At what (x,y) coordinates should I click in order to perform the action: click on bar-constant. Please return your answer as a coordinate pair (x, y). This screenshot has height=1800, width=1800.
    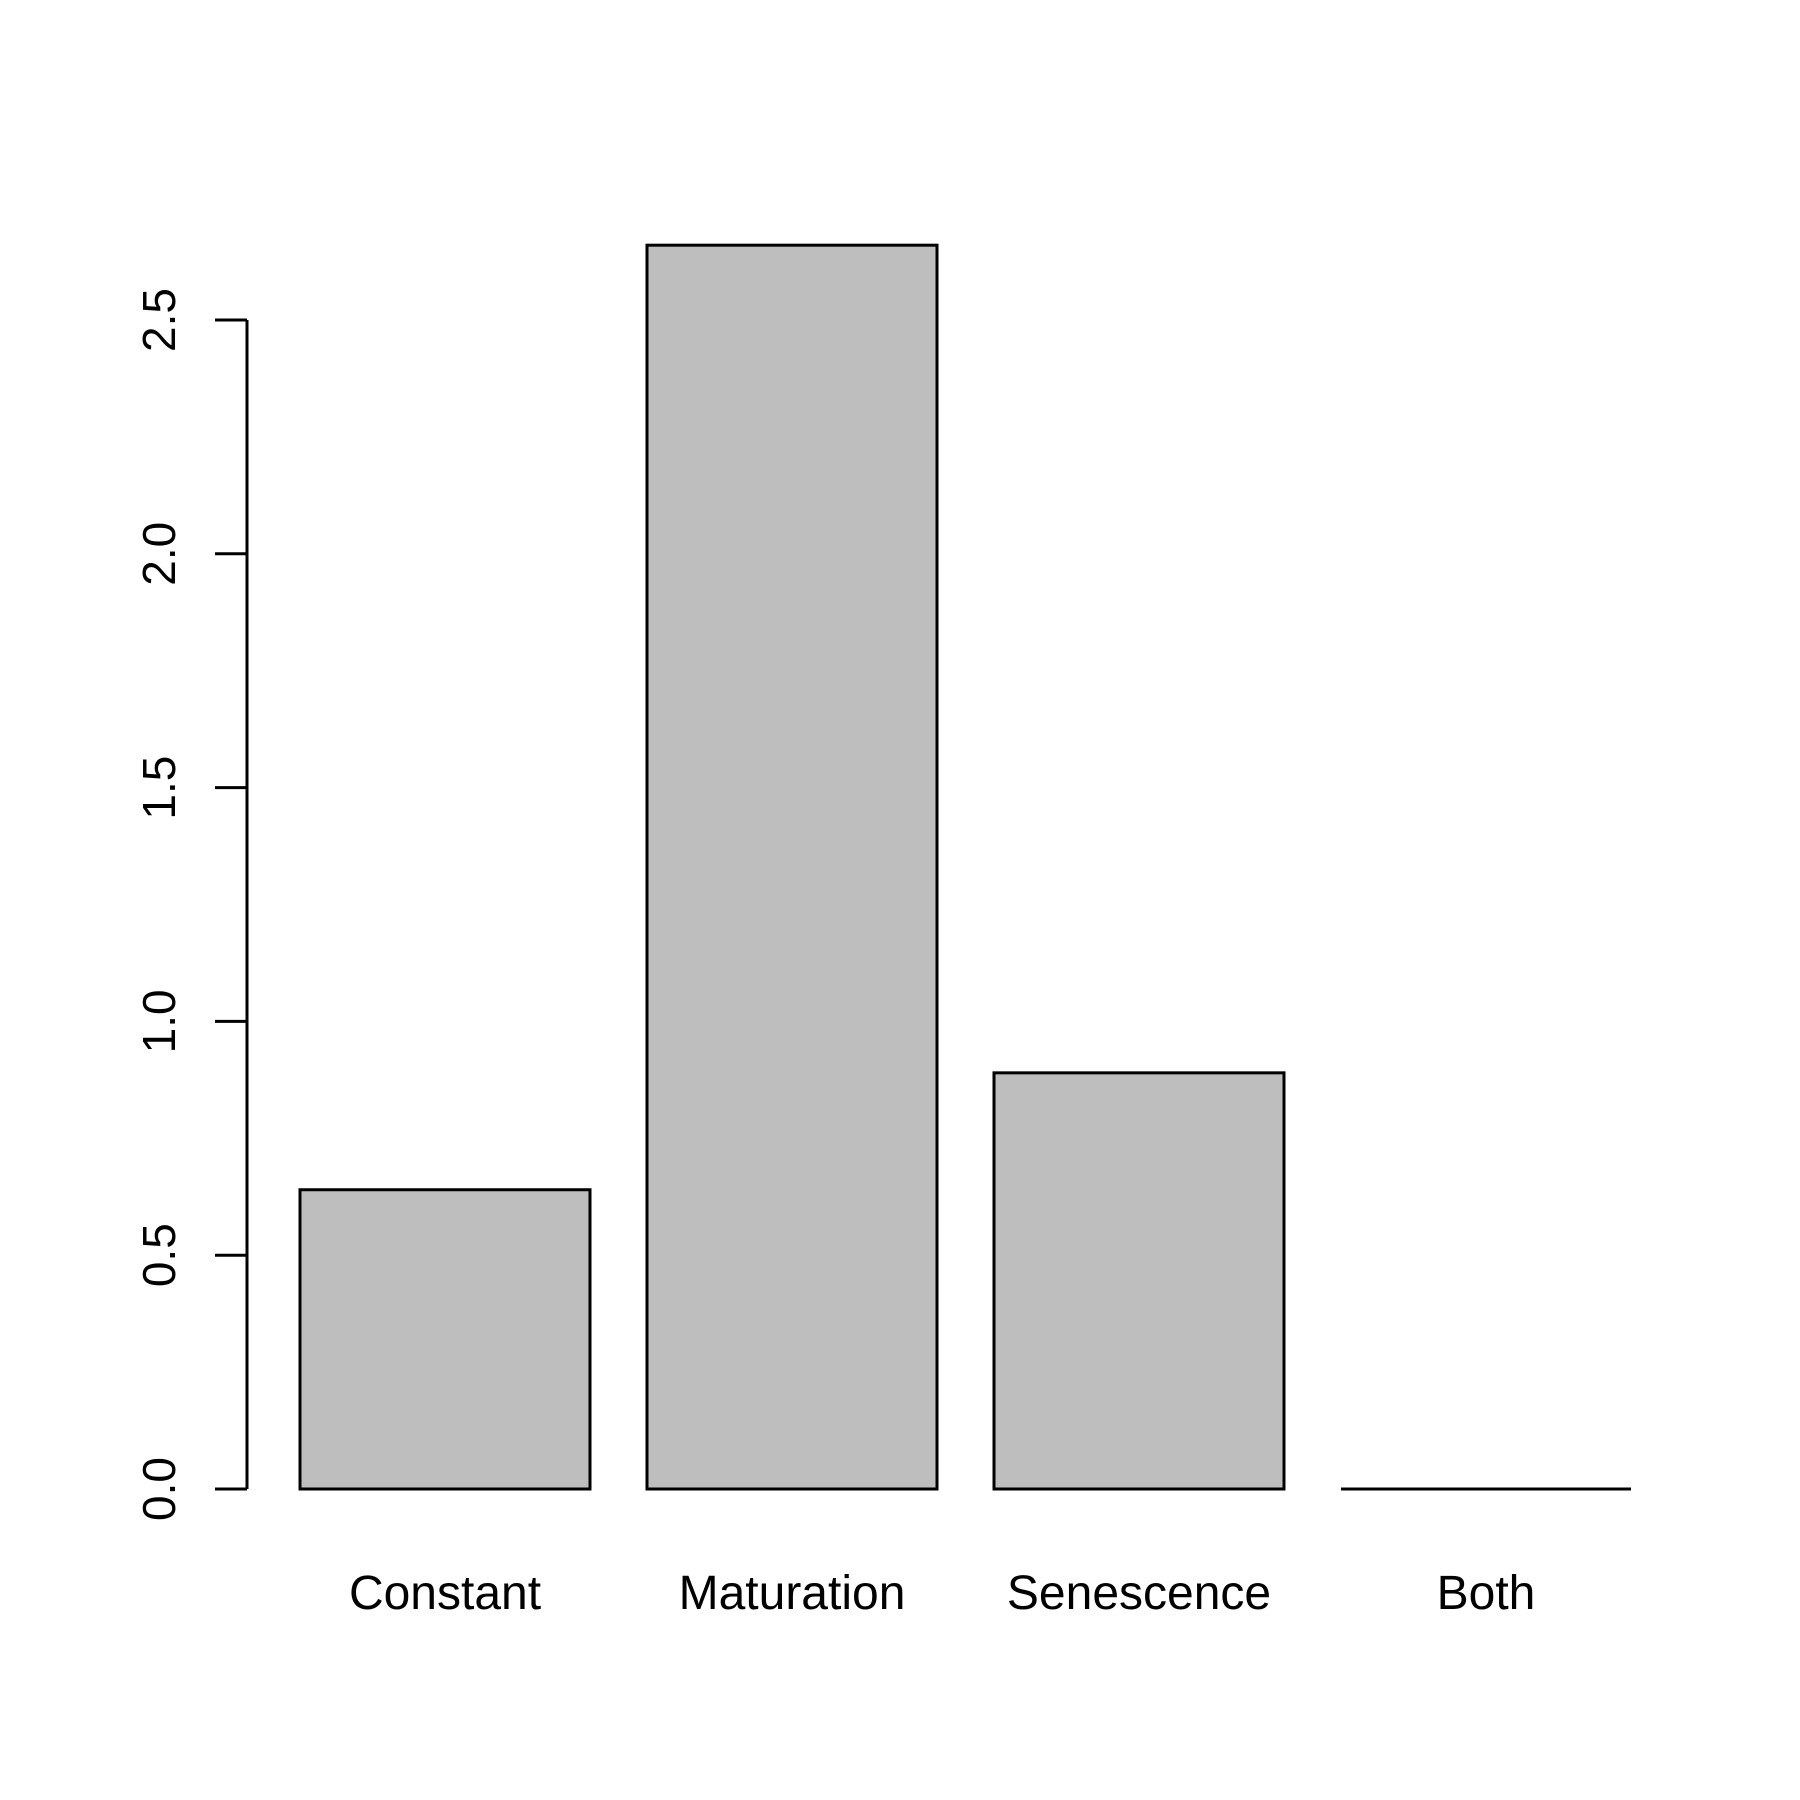
    Looking at the image, I should click on (445, 1339).